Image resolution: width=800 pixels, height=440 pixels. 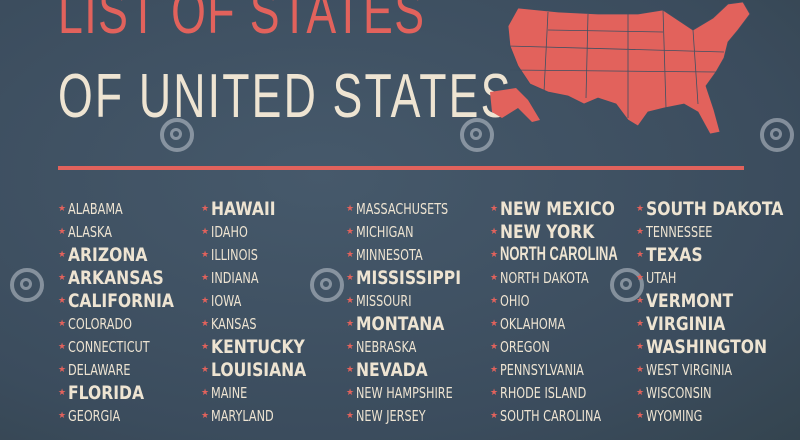 I want to click on state-list-item: ★ NORTH CAROLINA, so click(x=581, y=254).